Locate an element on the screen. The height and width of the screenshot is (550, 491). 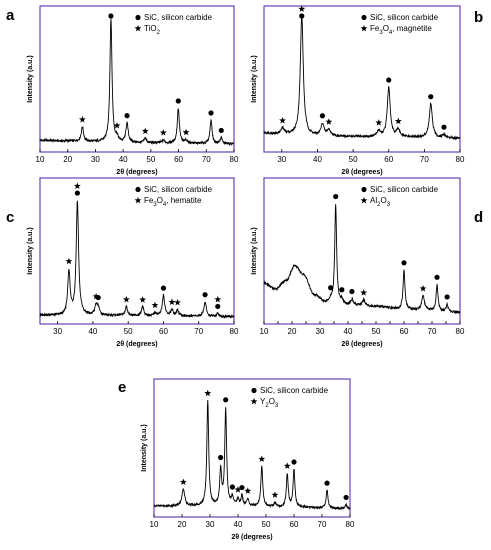
panel-d-legend-label-1: Al2O3 is located at coordinates (380, 202).